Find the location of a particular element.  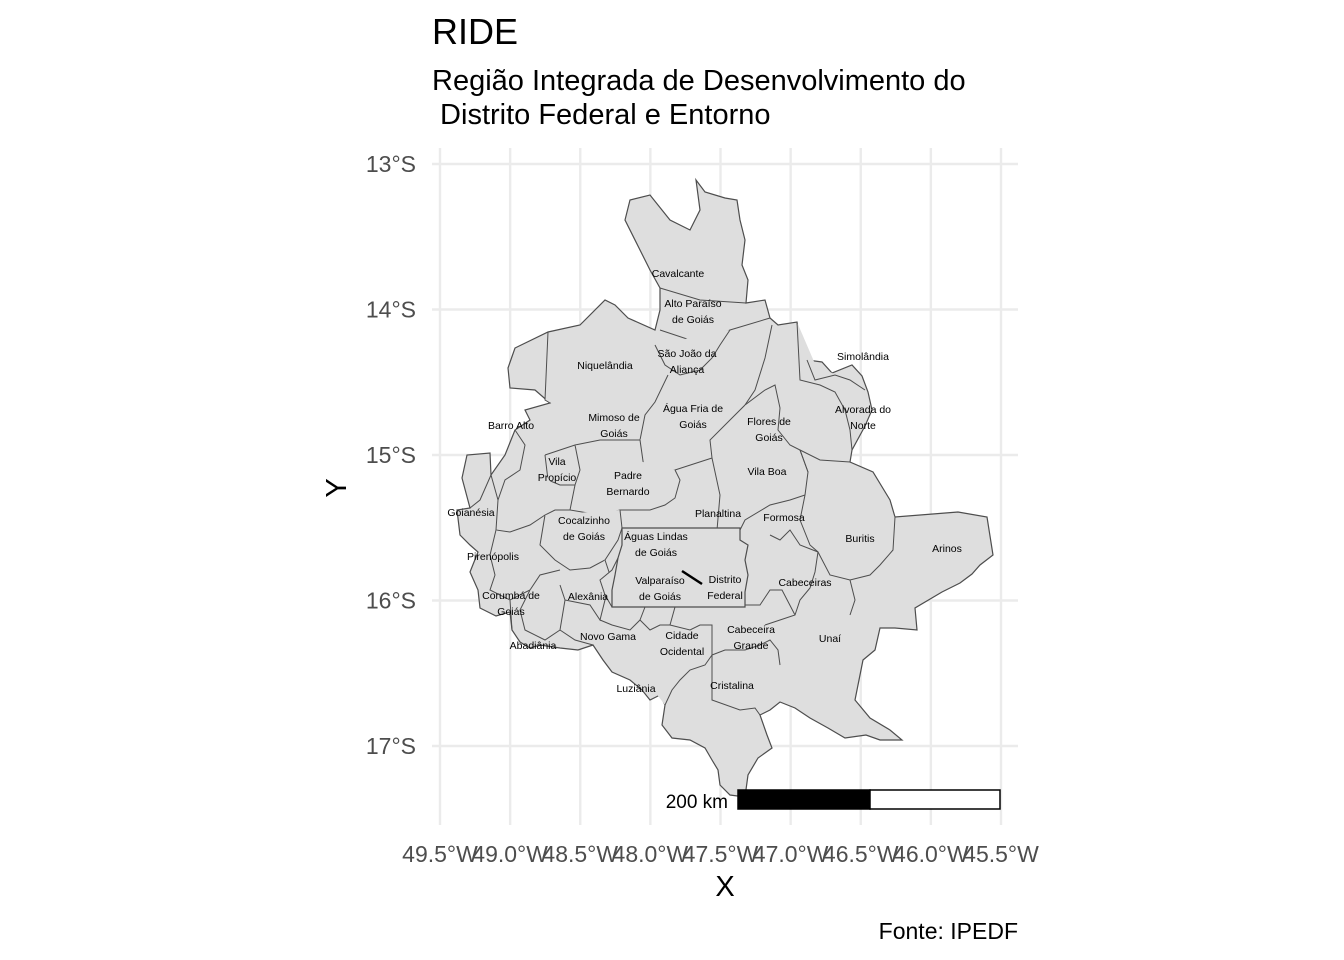

source-caption: Fonte: IPEDF is located at coordinates (948, 931).